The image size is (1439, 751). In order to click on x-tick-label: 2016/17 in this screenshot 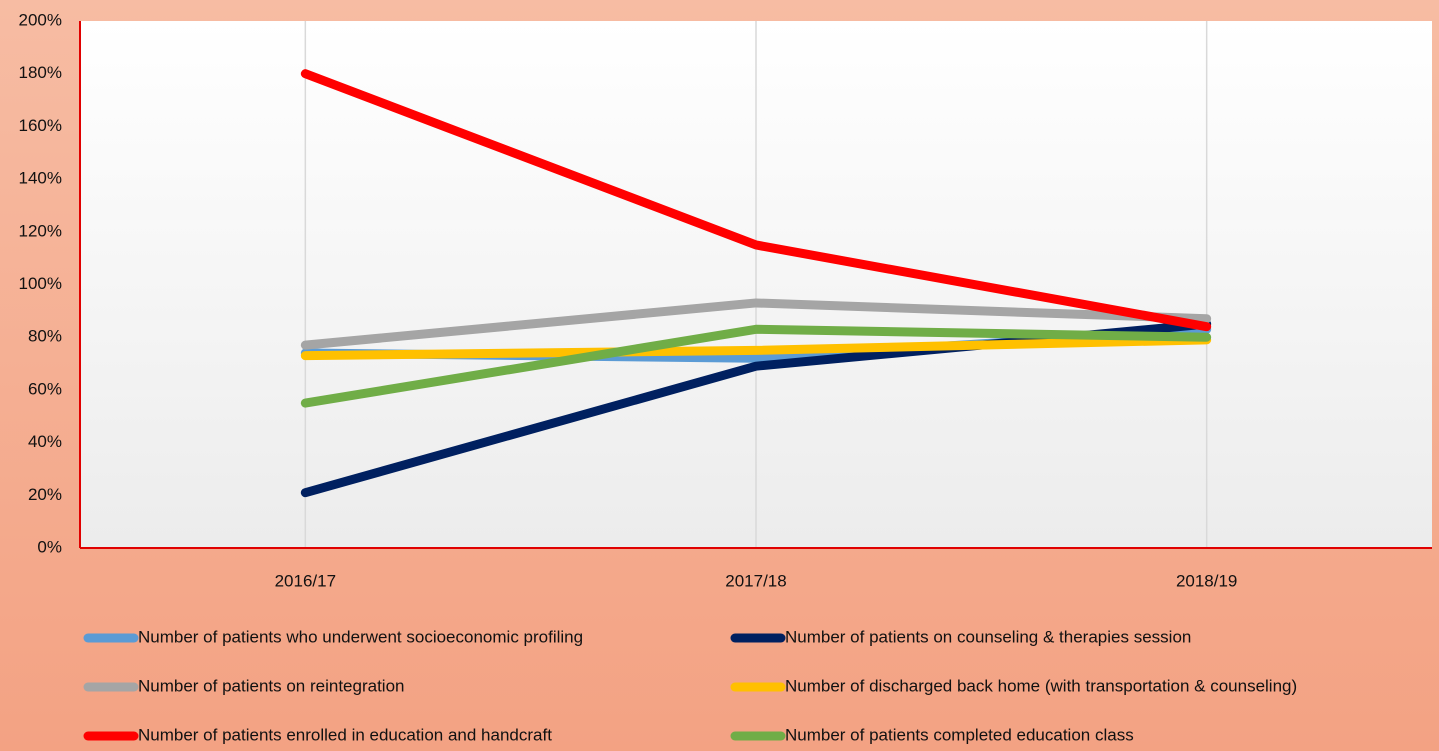, I will do `click(305, 580)`.